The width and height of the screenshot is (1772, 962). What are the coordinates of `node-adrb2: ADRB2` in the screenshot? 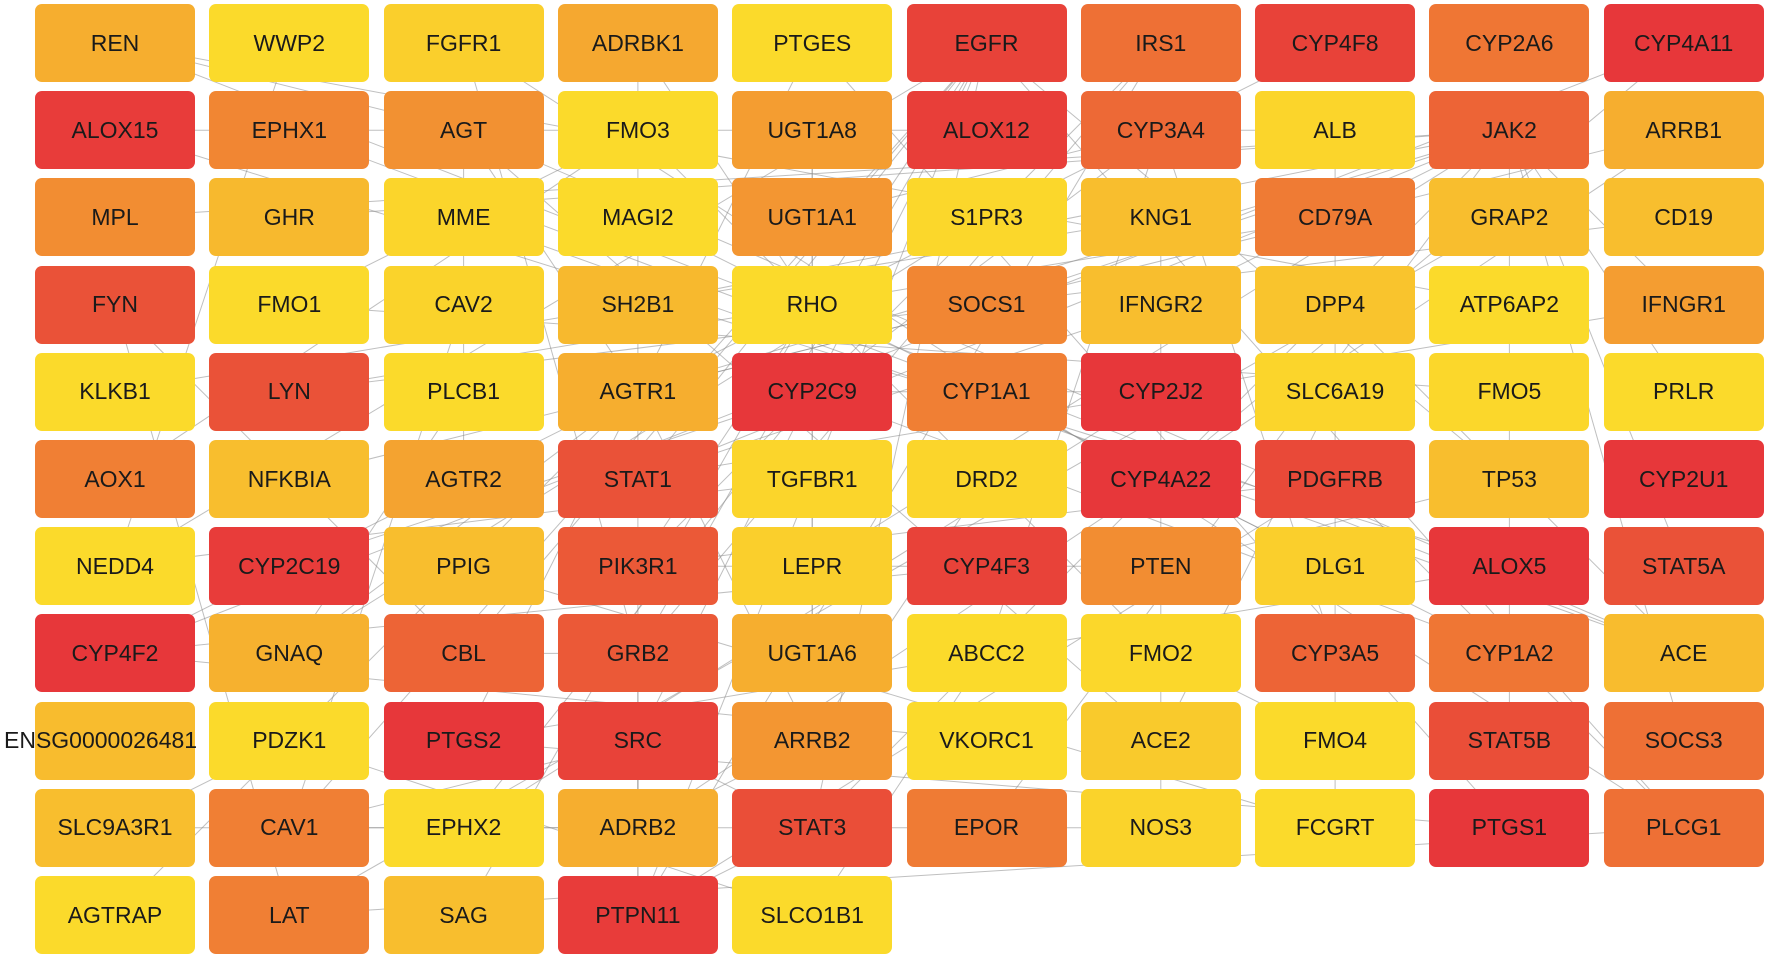 It's located at (637, 827).